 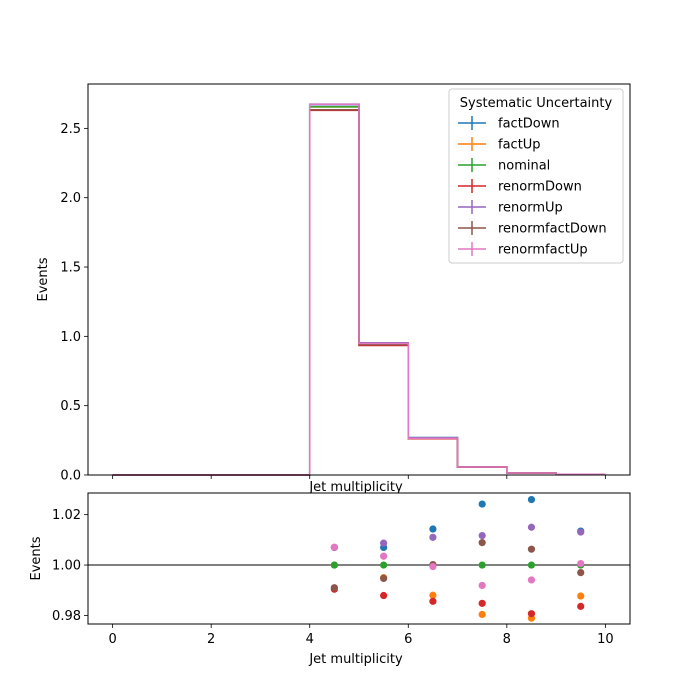 I want to click on legend-item-factdown: factDown, so click(x=509, y=124).